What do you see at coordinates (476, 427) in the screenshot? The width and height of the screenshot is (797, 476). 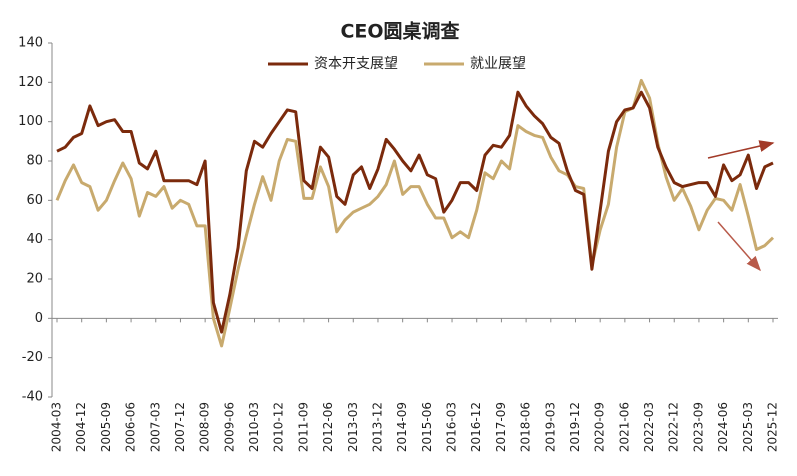 I see `x-tick-label: 2016-12` at bounding box center [476, 427].